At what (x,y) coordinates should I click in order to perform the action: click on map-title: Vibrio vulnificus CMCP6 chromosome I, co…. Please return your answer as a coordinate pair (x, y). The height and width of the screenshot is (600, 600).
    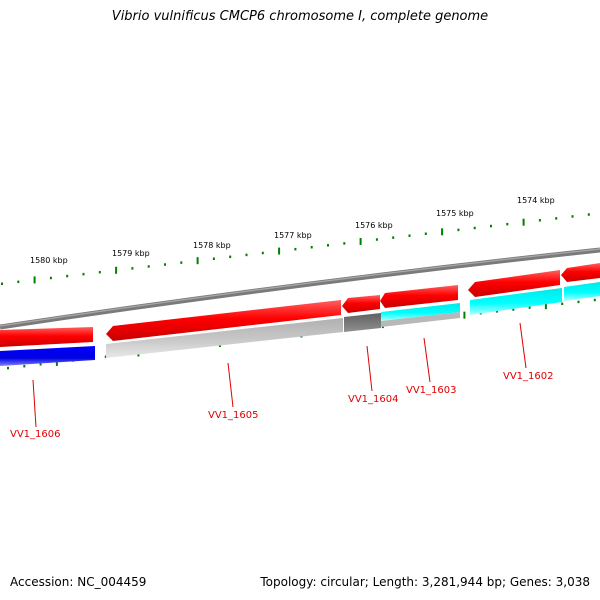
    Looking at the image, I should click on (300, 16).